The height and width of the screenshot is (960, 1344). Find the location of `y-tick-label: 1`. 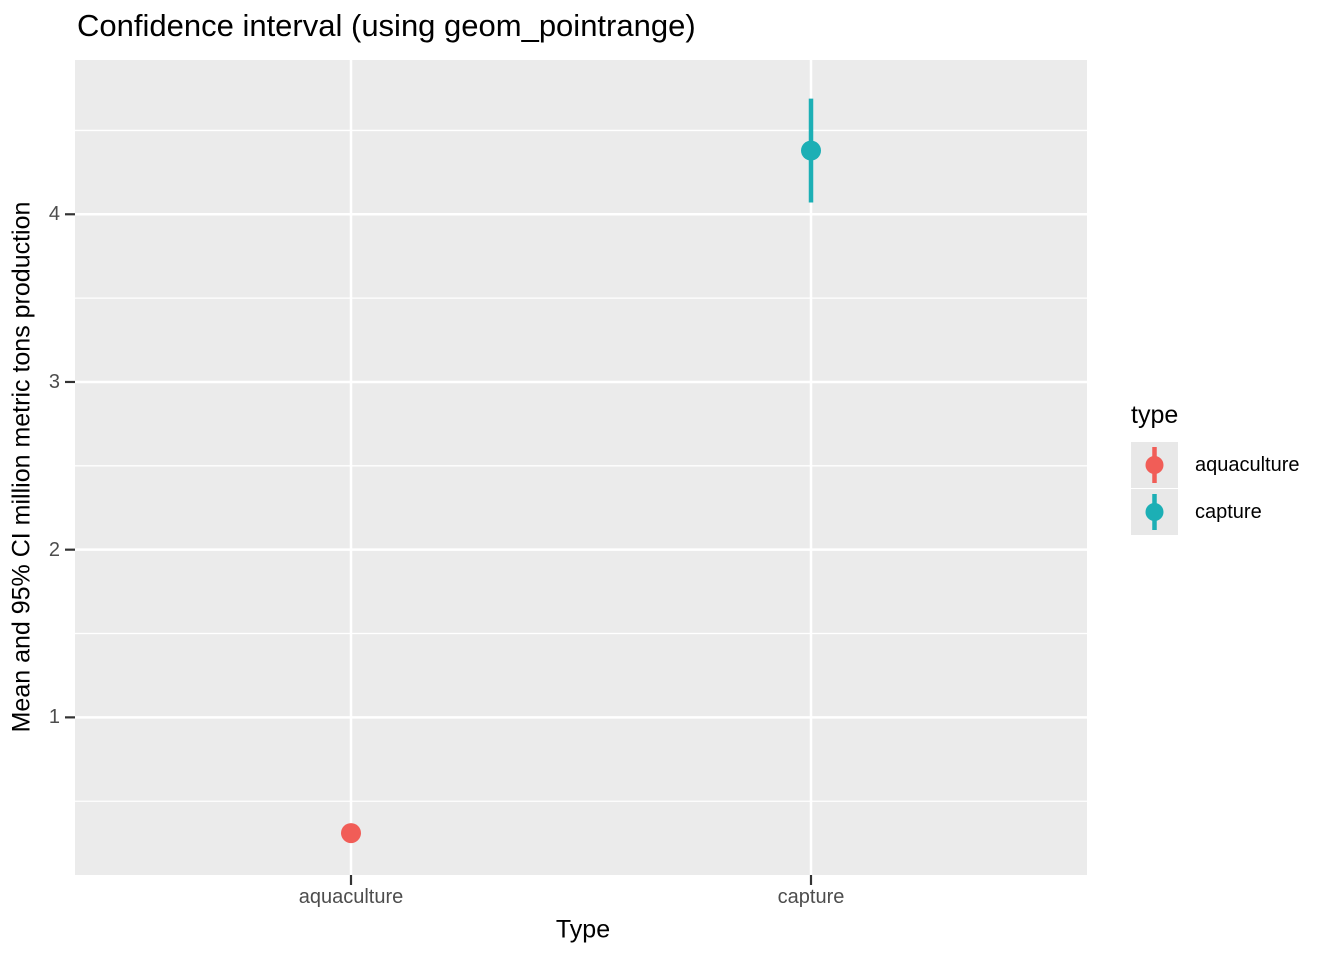

y-tick-label: 1 is located at coordinates (54, 717).